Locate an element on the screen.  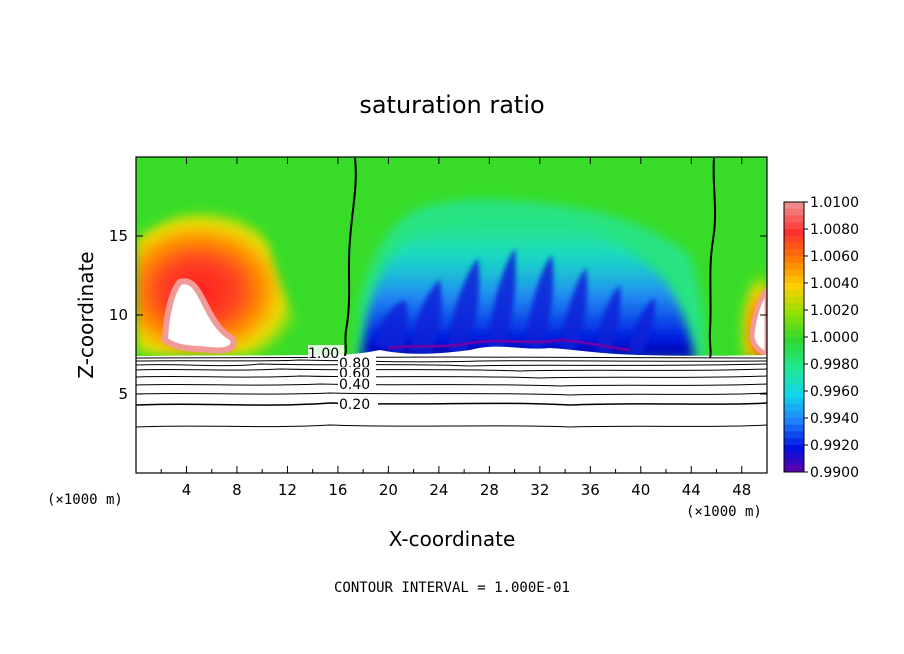
colorbar-label: 0.9900 is located at coordinates (834, 473).